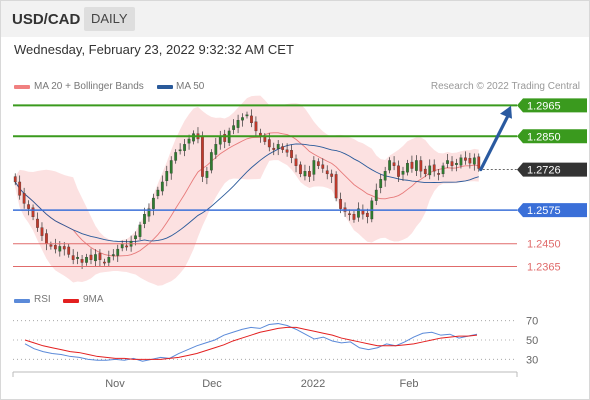 The image size is (590, 400). I want to click on level-label-1-2365: 1.2365, so click(544, 268).